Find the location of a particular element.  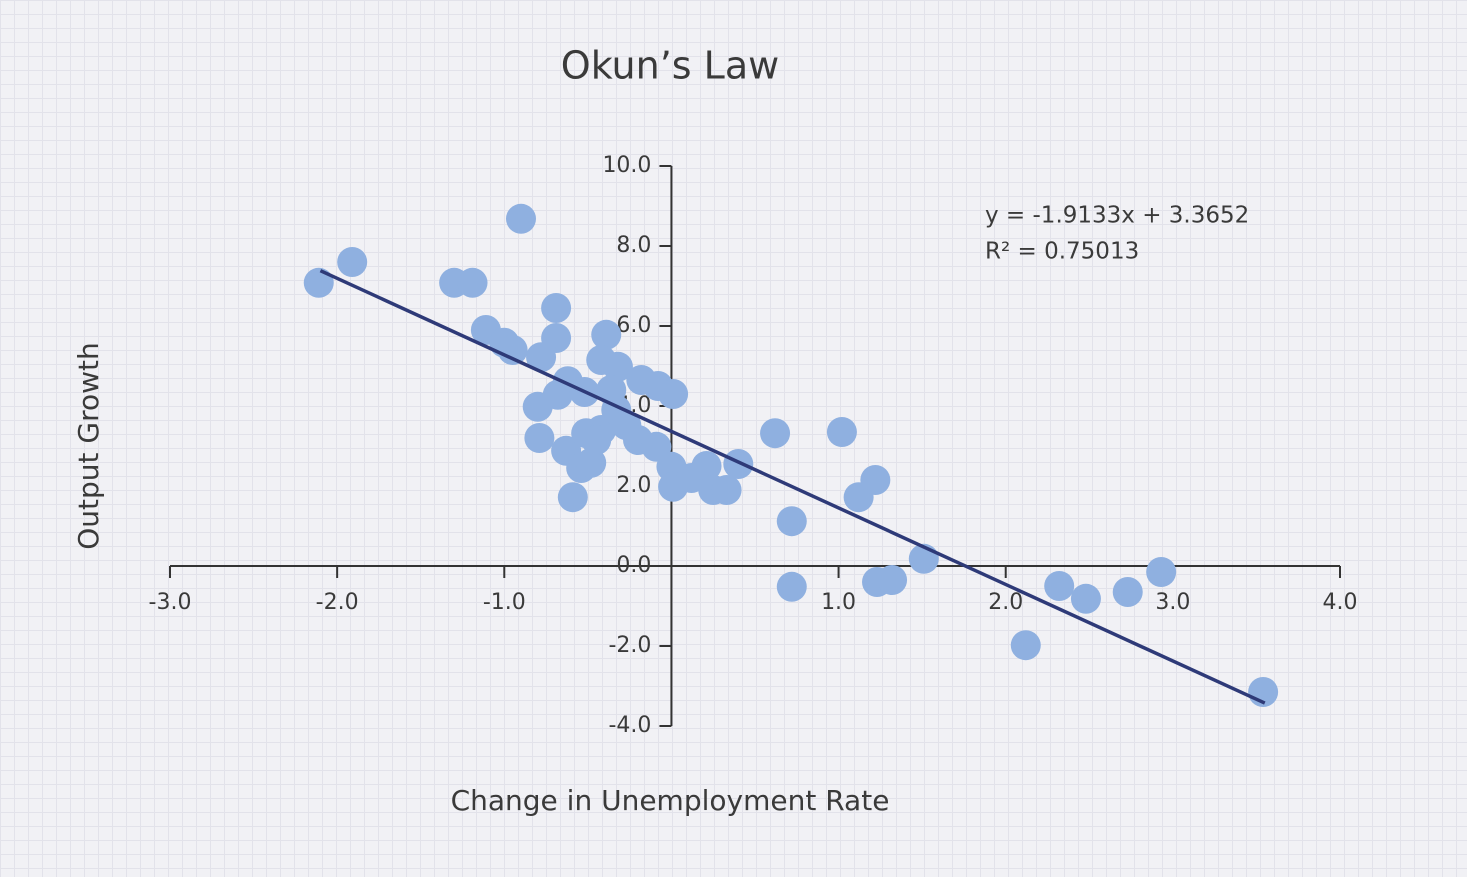

y-tick-label: 2.0 is located at coordinates (633, 485).